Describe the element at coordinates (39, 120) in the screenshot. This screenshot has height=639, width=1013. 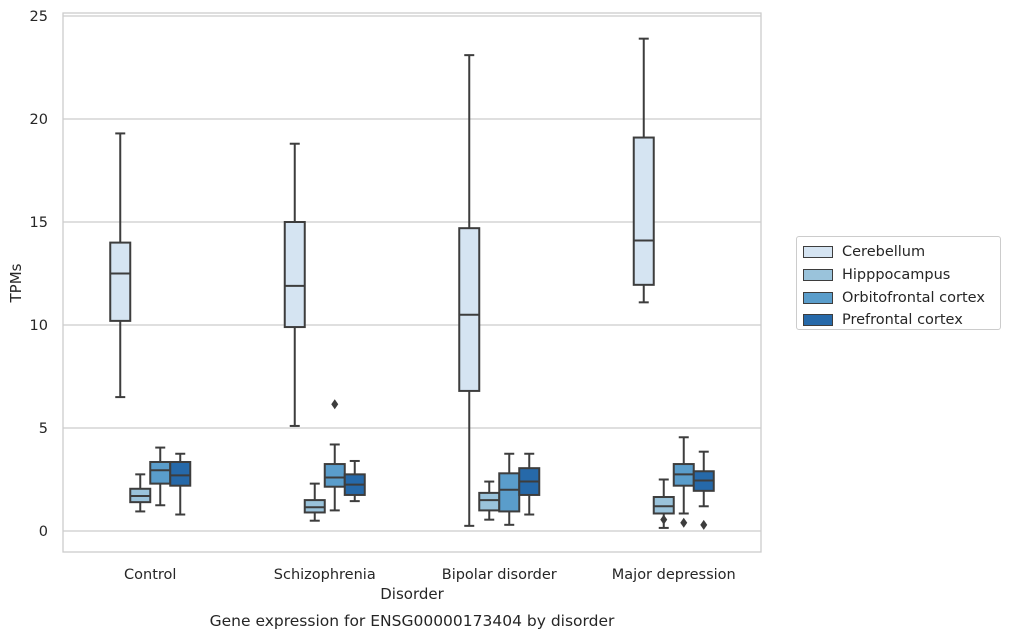
I see `y-tick-label-20: 20` at that location.